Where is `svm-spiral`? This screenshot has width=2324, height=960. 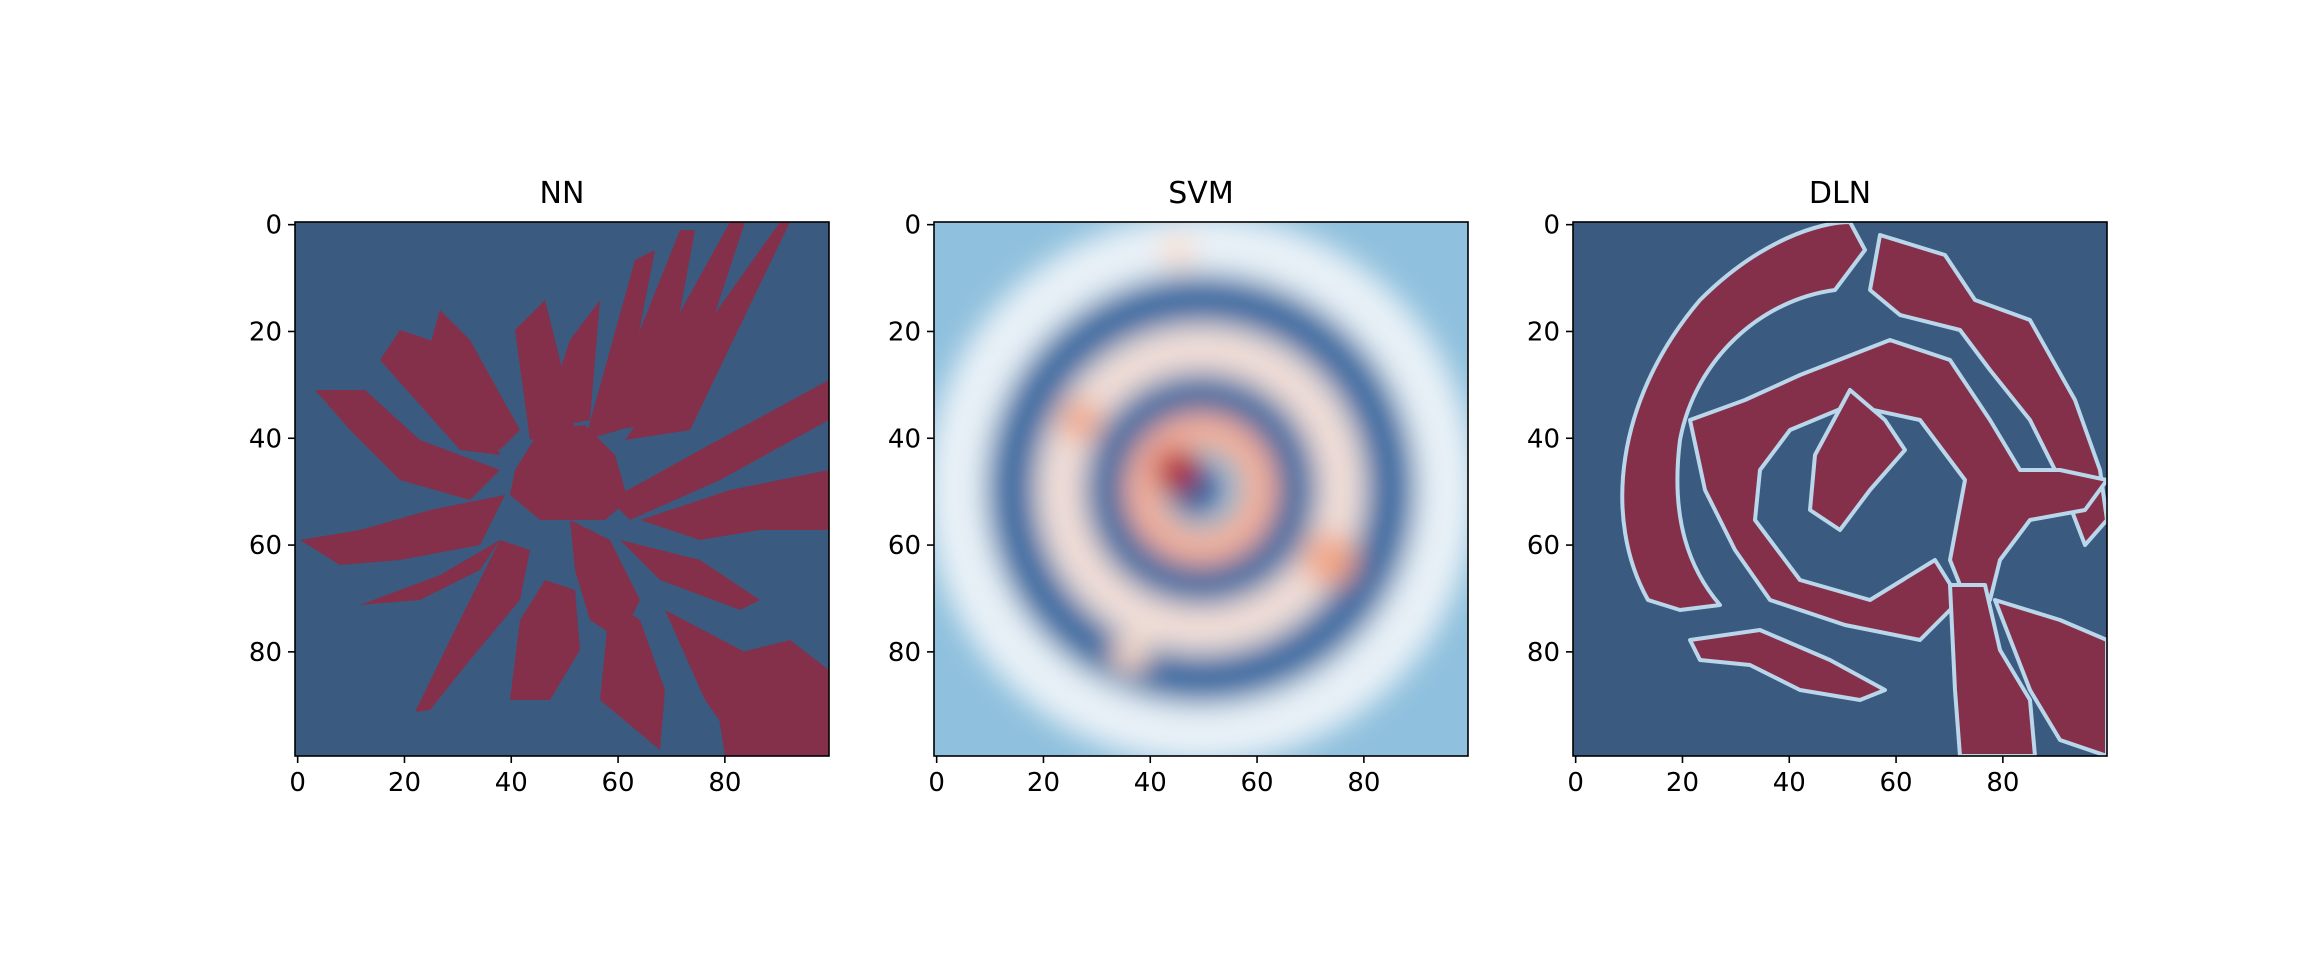
svm-spiral is located at coordinates (1201, 489).